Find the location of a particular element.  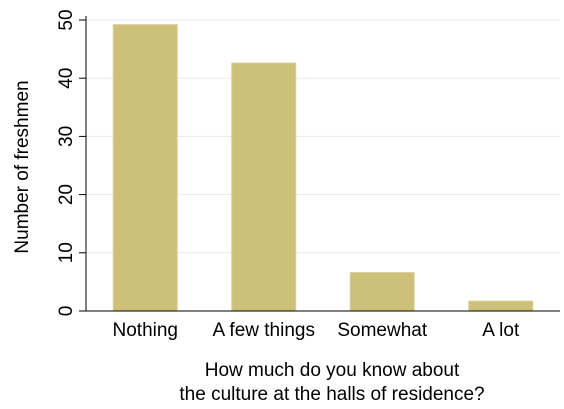

x-tick-label: A lot is located at coordinates (501, 330).